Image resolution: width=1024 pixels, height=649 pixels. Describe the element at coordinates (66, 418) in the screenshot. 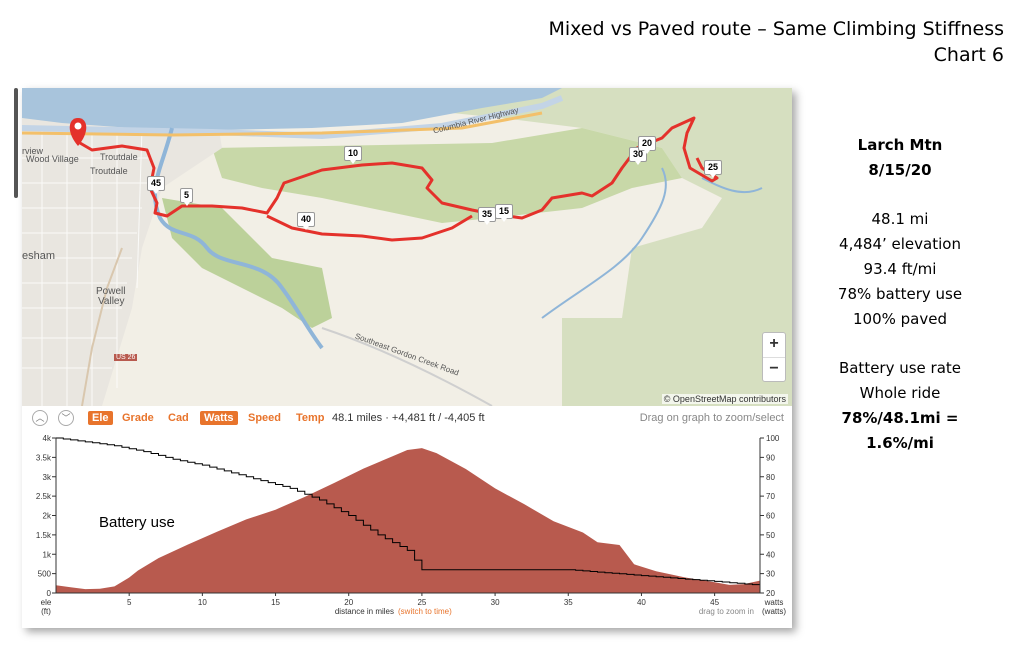

I see `collapse-down-button: ﹀` at that location.